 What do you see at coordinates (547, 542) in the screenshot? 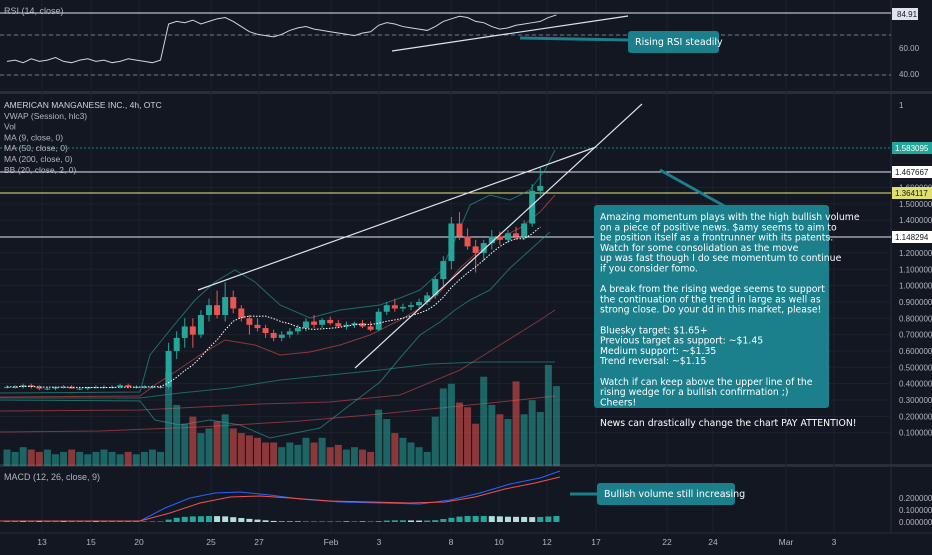
I see `time-tick-label: 12` at bounding box center [547, 542].